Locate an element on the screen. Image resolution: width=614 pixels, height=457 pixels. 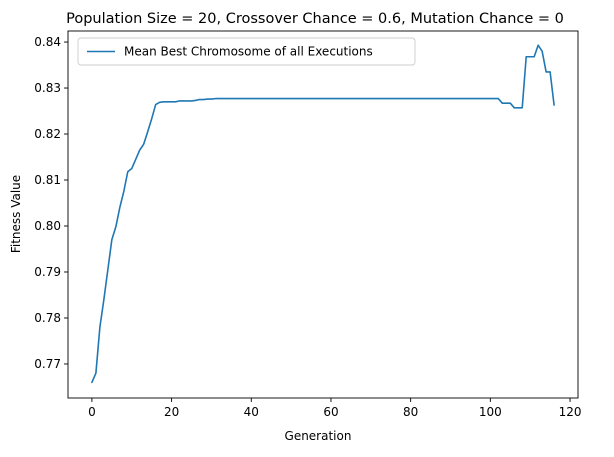
y-tick-label: 0.82 is located at coordinates (47, 134).